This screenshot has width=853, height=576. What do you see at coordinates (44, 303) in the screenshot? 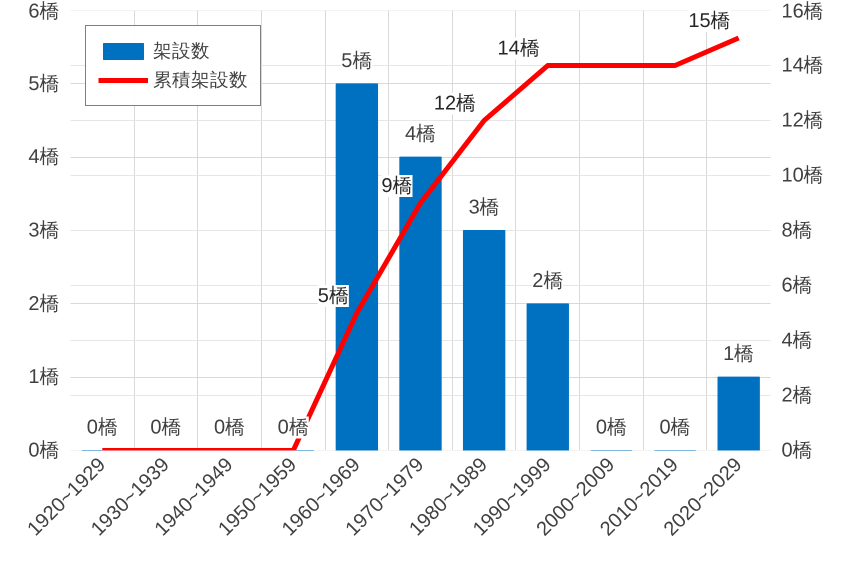
I see `y-tick-label: 2橋` at bounding box center [44, 303].